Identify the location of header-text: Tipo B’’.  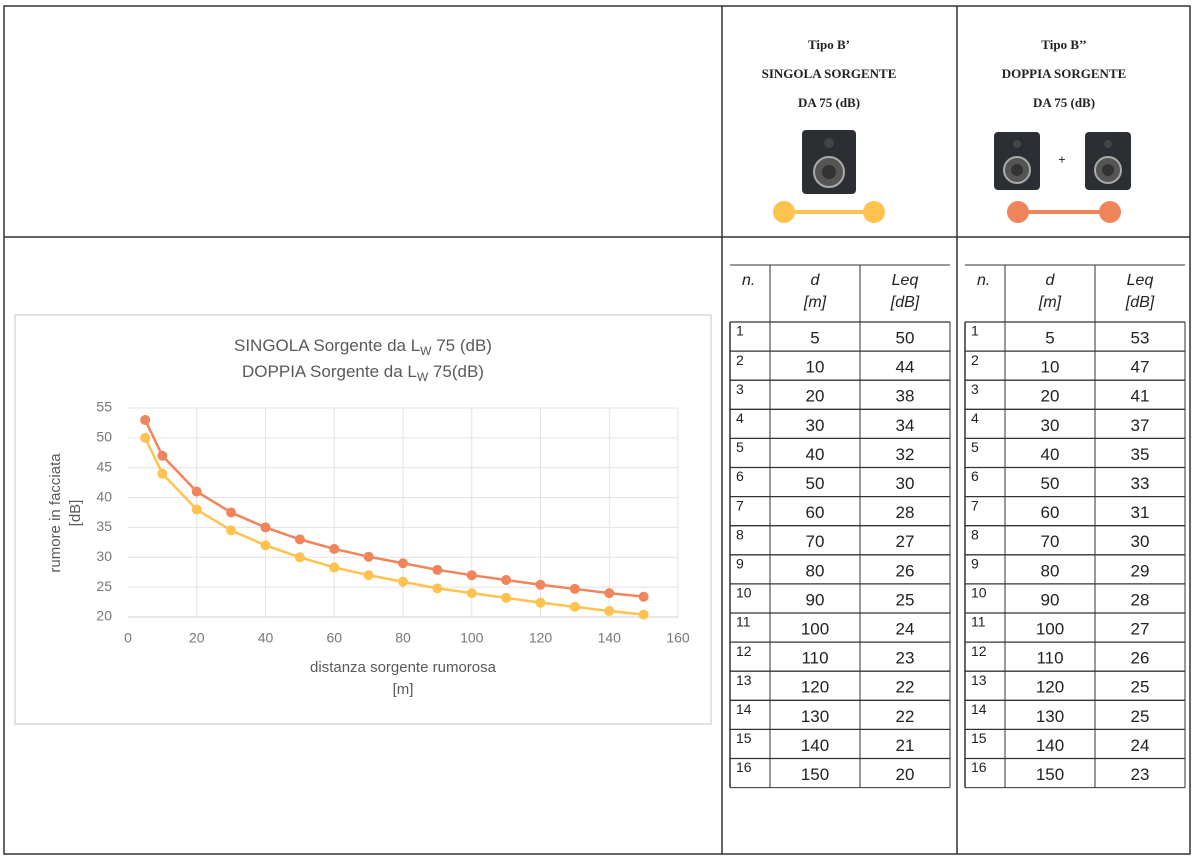
(1063, 44).